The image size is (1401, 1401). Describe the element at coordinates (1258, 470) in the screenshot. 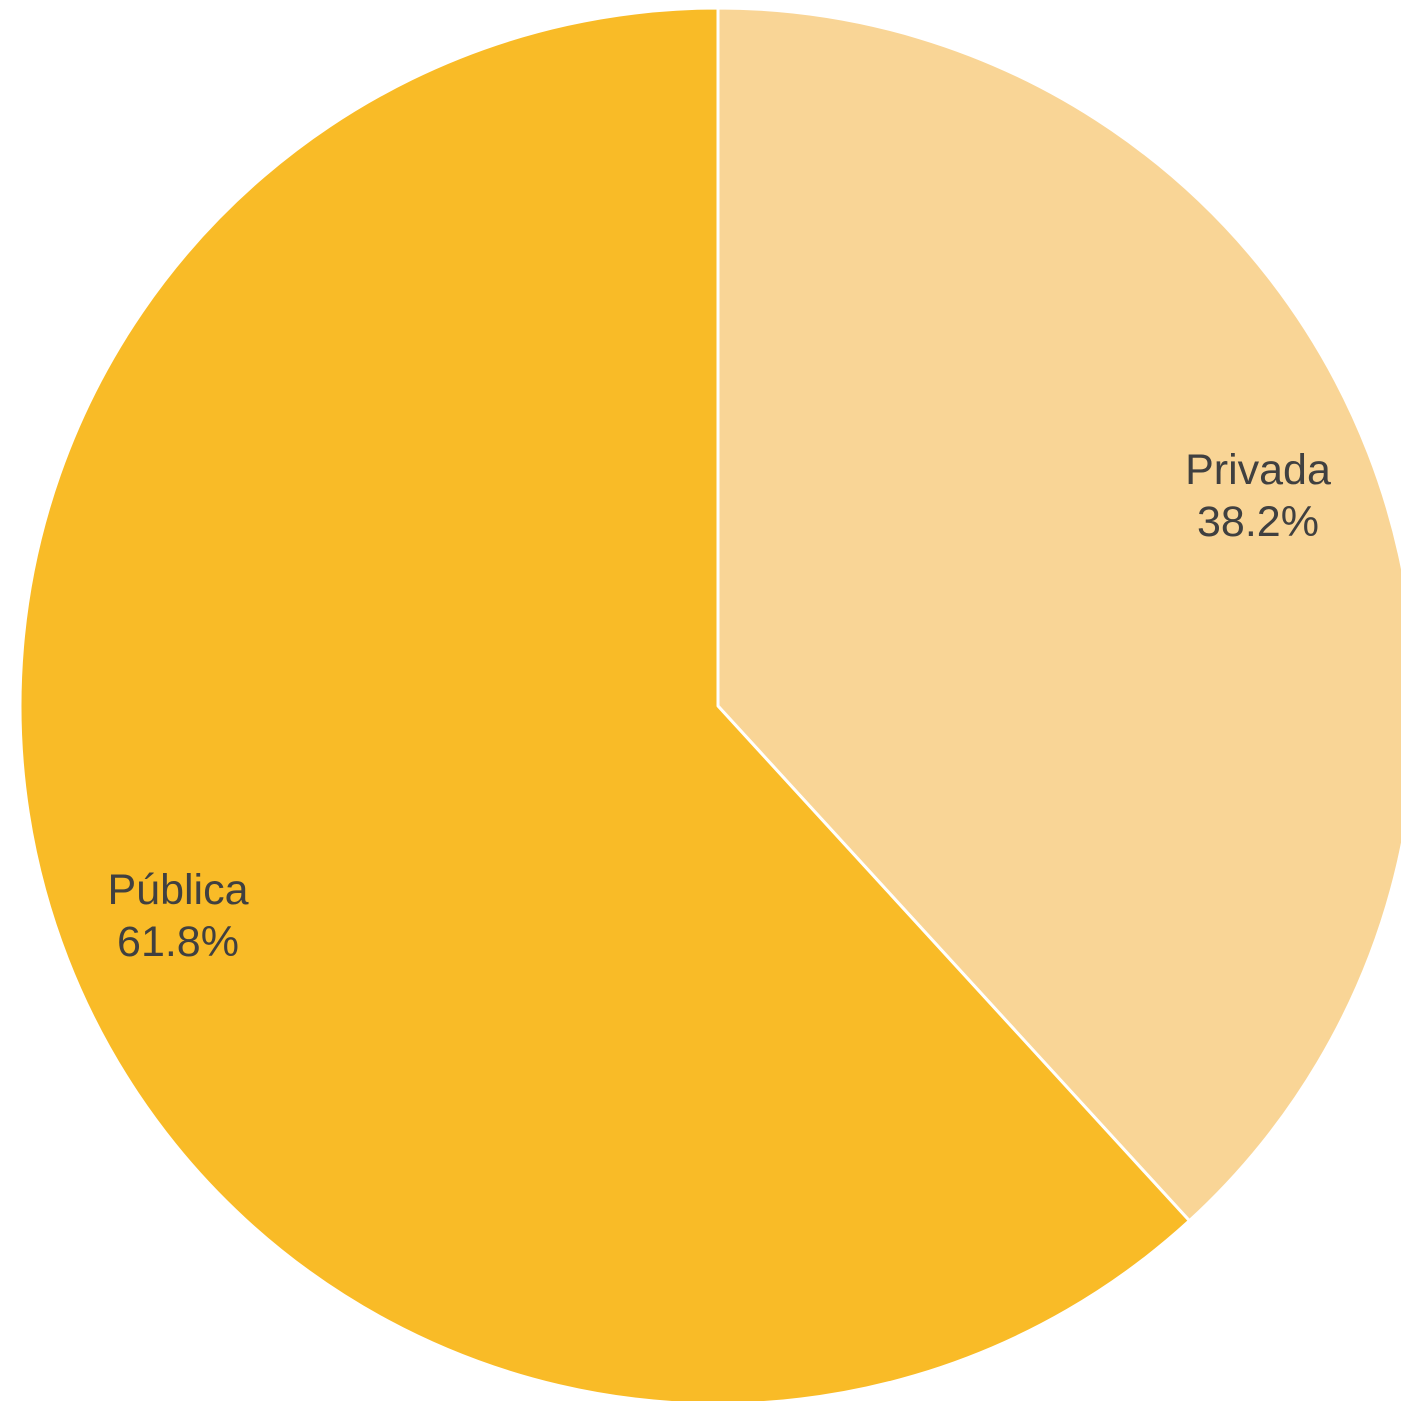

I see `slice-category-label: Privada` at that location.